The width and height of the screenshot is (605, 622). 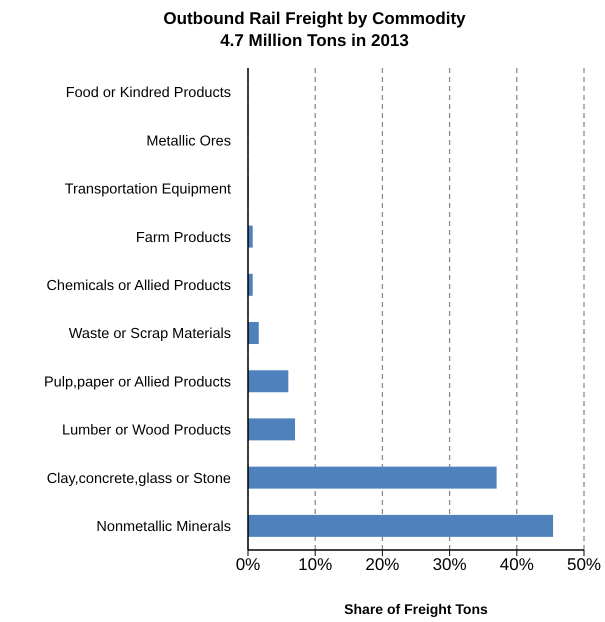 I want to click on x-tick-label: 30%, so click(x=449, y=564).